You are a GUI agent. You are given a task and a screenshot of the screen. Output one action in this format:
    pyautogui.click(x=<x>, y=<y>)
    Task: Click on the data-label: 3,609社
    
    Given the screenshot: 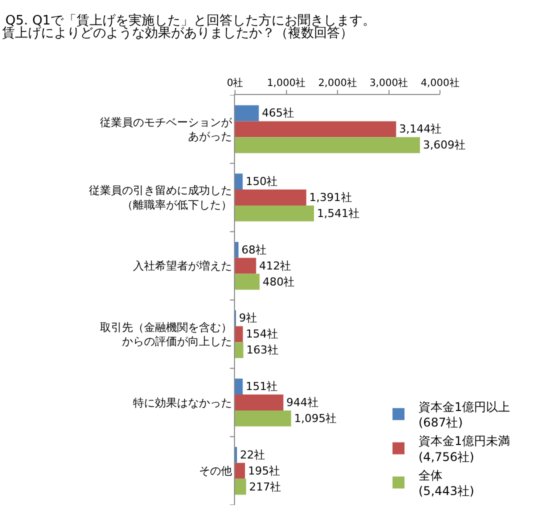 What is the action you would take?
    pyautogui.click(x=444, y=145)
    